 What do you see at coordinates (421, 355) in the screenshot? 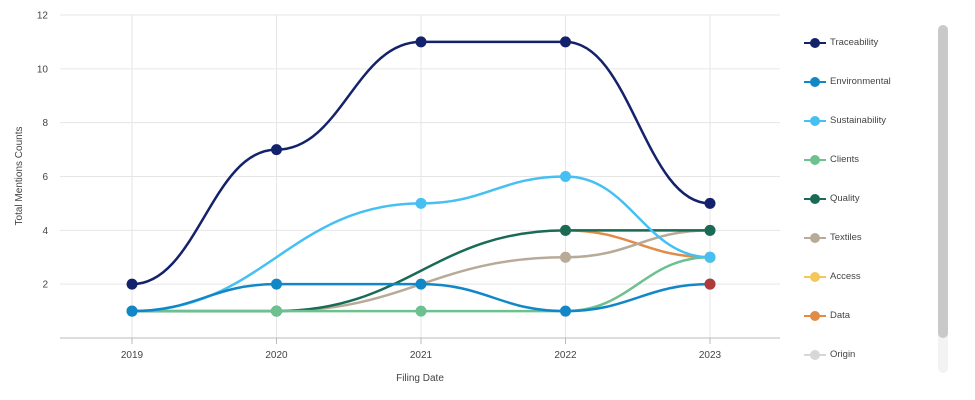
I see `x-tick-label: 2021` at bounding box center [421, 355].